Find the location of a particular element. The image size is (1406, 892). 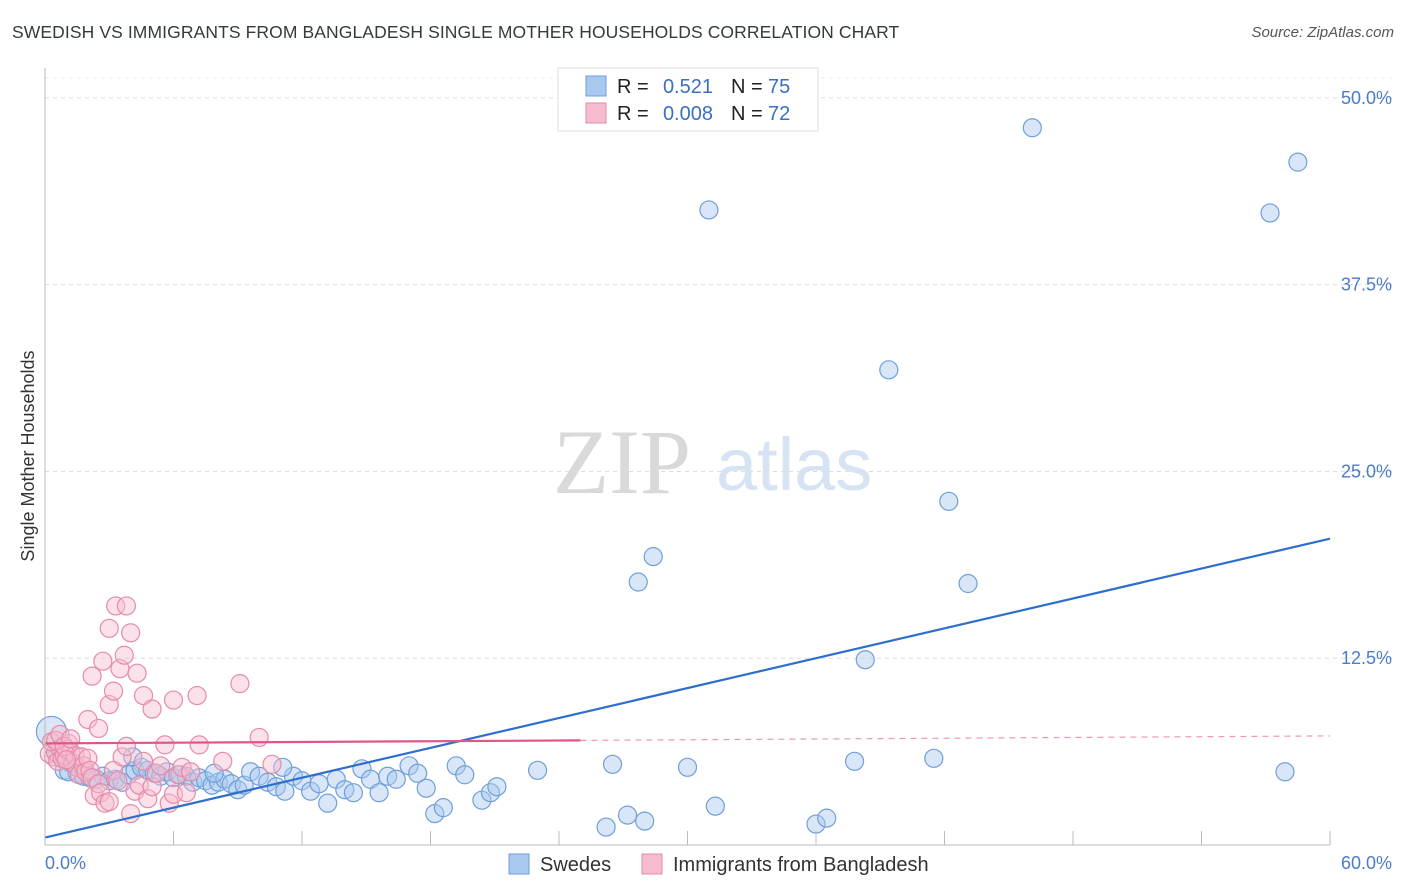

y-tick-label: 37.5% is located at coordinates (1366, 285).